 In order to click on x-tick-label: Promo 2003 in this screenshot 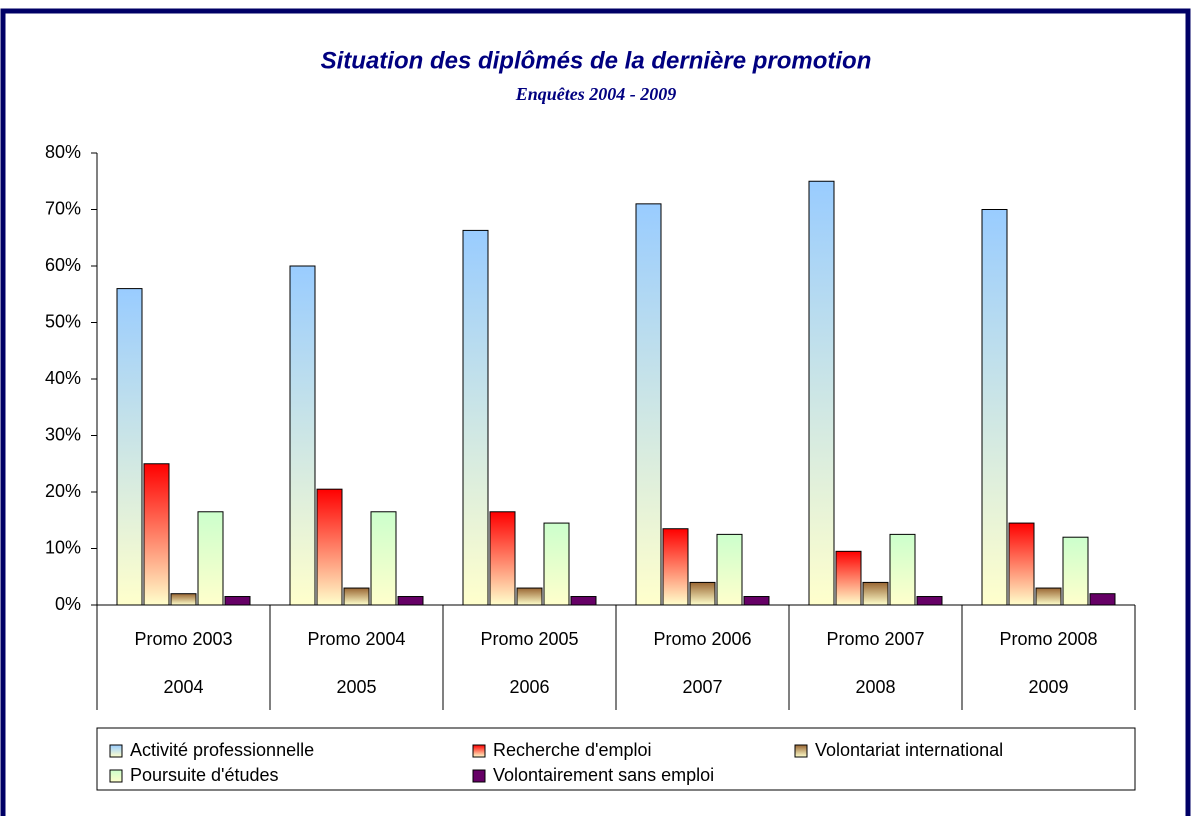, I will do `click(183, 639)`.